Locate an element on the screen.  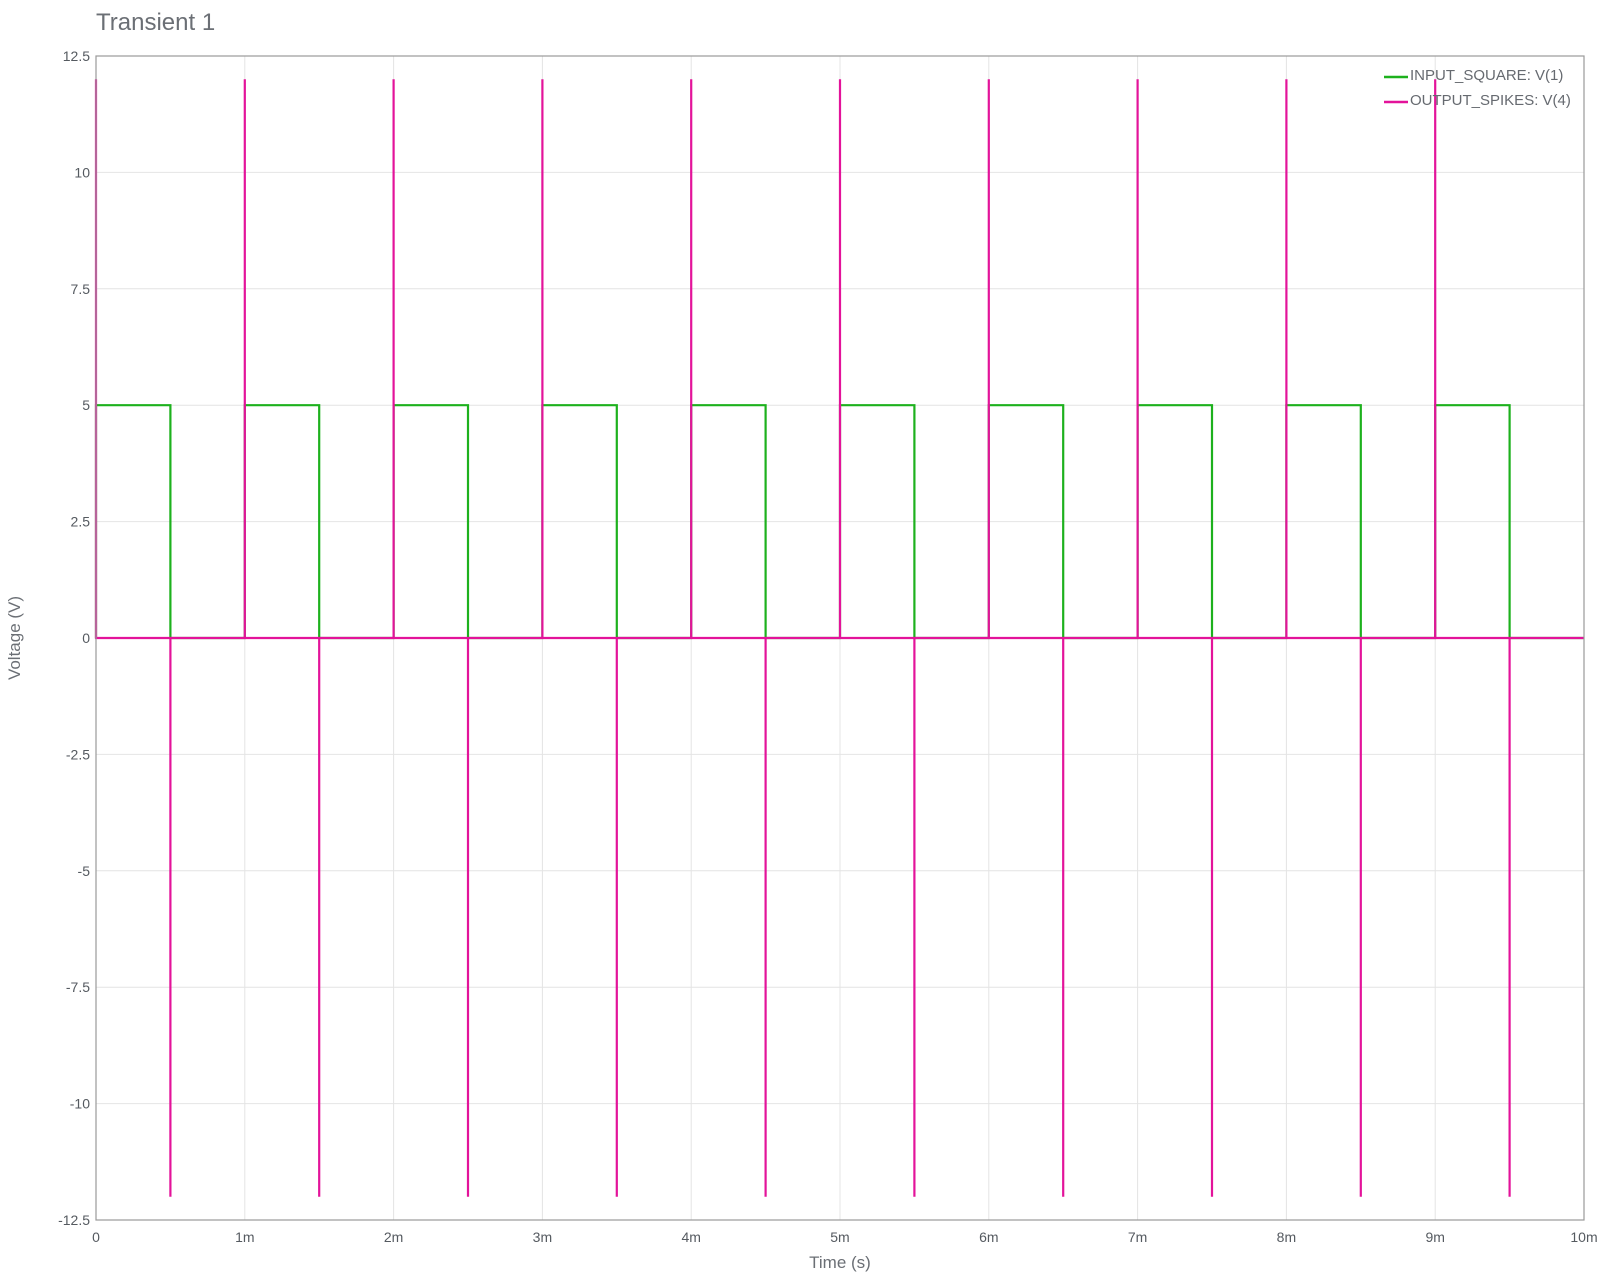
y-tick-label: -12.5 is located at coordinates (74, 1220).